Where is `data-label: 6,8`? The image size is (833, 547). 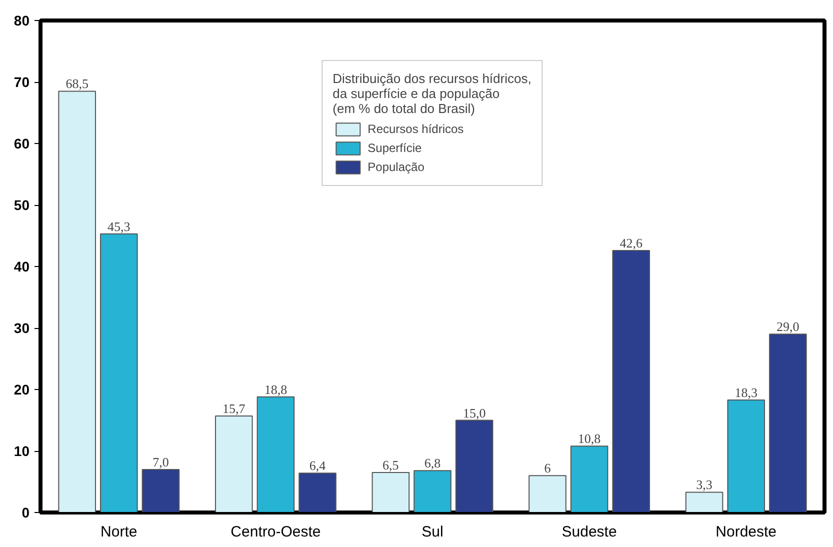
data-label: 6,8 is located at coordinates (432, 463).